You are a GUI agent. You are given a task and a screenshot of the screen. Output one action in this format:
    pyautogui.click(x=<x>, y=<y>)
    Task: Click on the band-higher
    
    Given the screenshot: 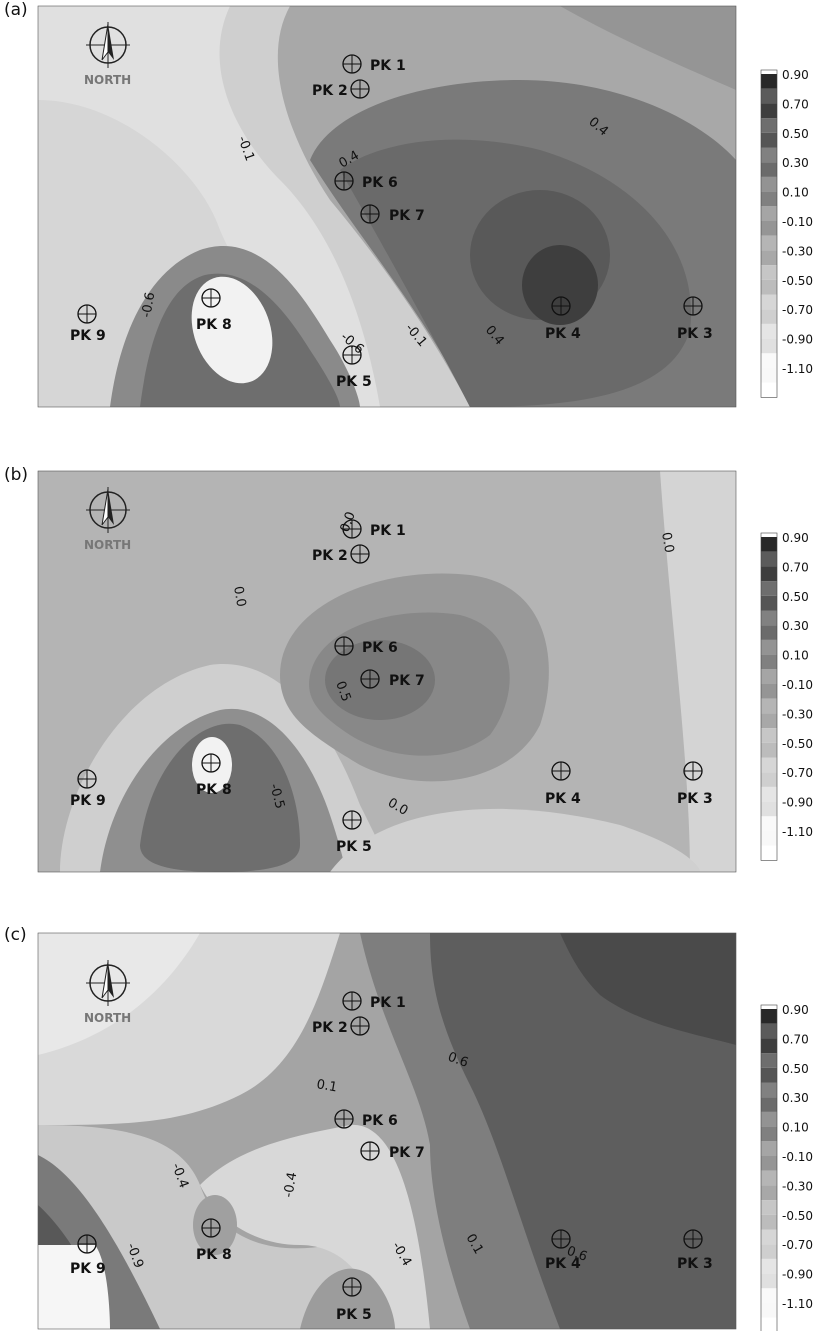 What is the action you would take?
    pyautogui.click(x=583, y=1131)
    